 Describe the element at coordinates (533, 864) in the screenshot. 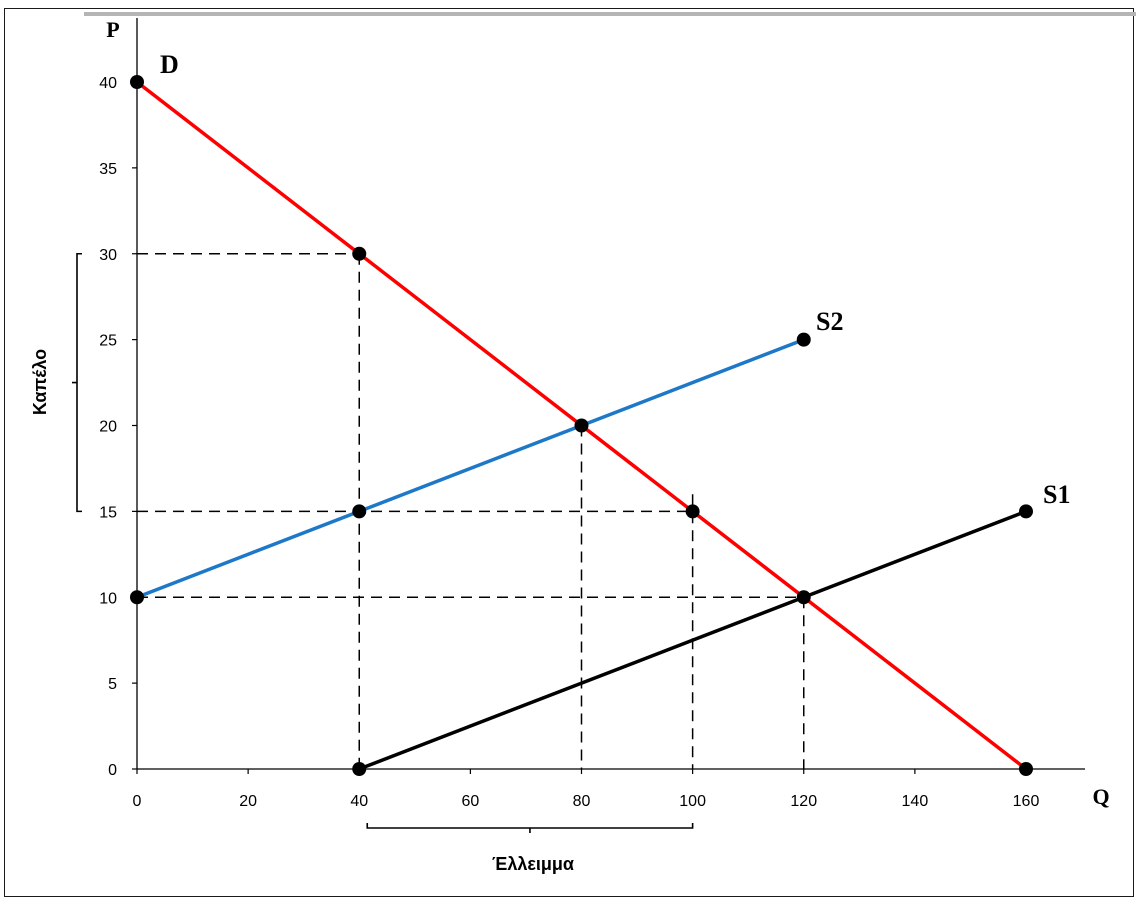

I see `deficit-brace-label: Έλλειμμα` at that location.